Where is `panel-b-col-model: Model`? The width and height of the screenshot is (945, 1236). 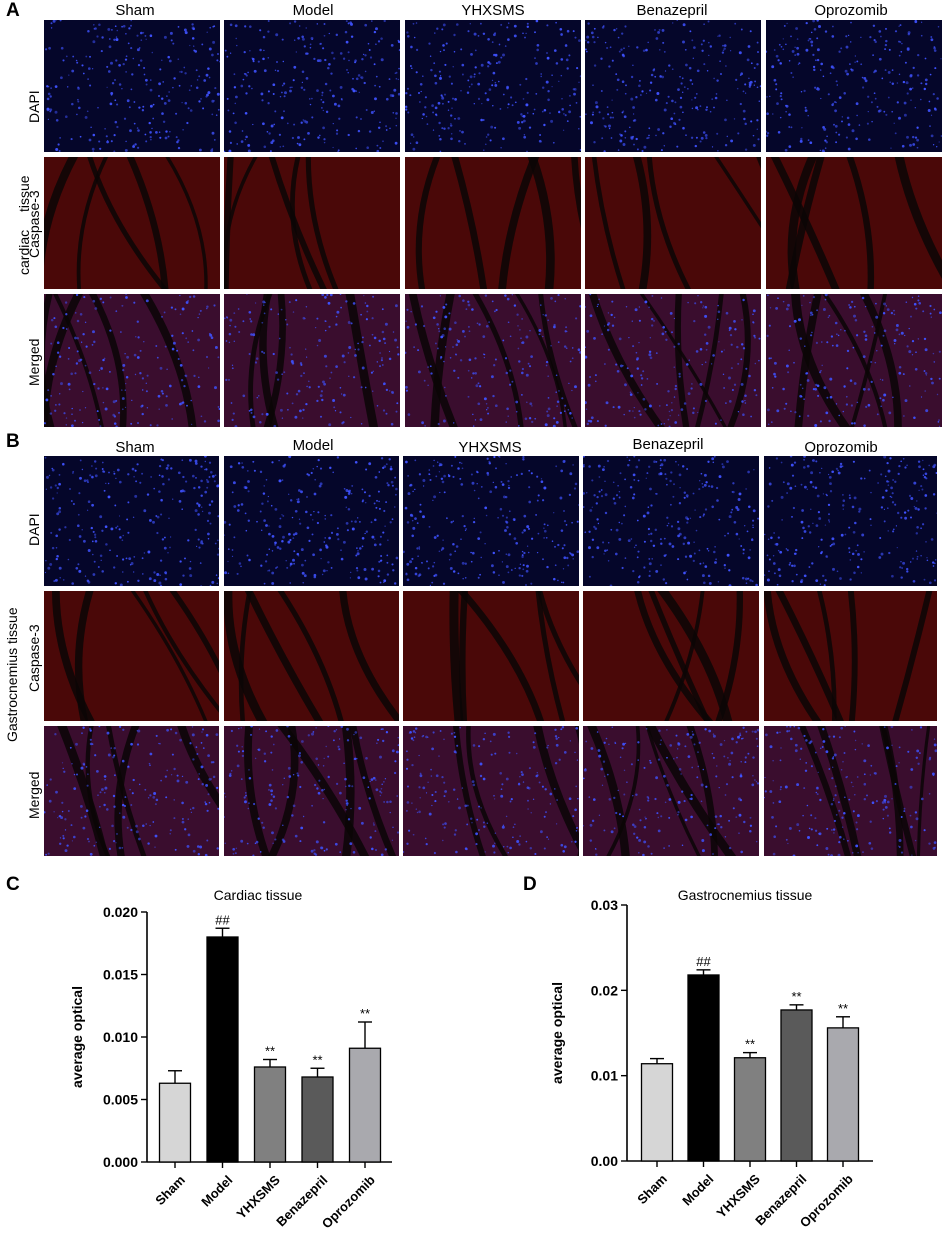
panel-b-col-model: Model is located at coordinates (313, 445).